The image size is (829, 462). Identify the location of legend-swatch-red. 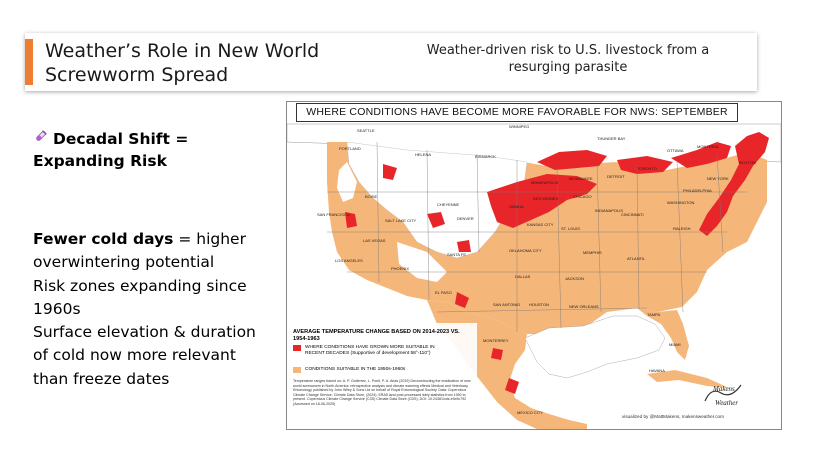
(297, 348).